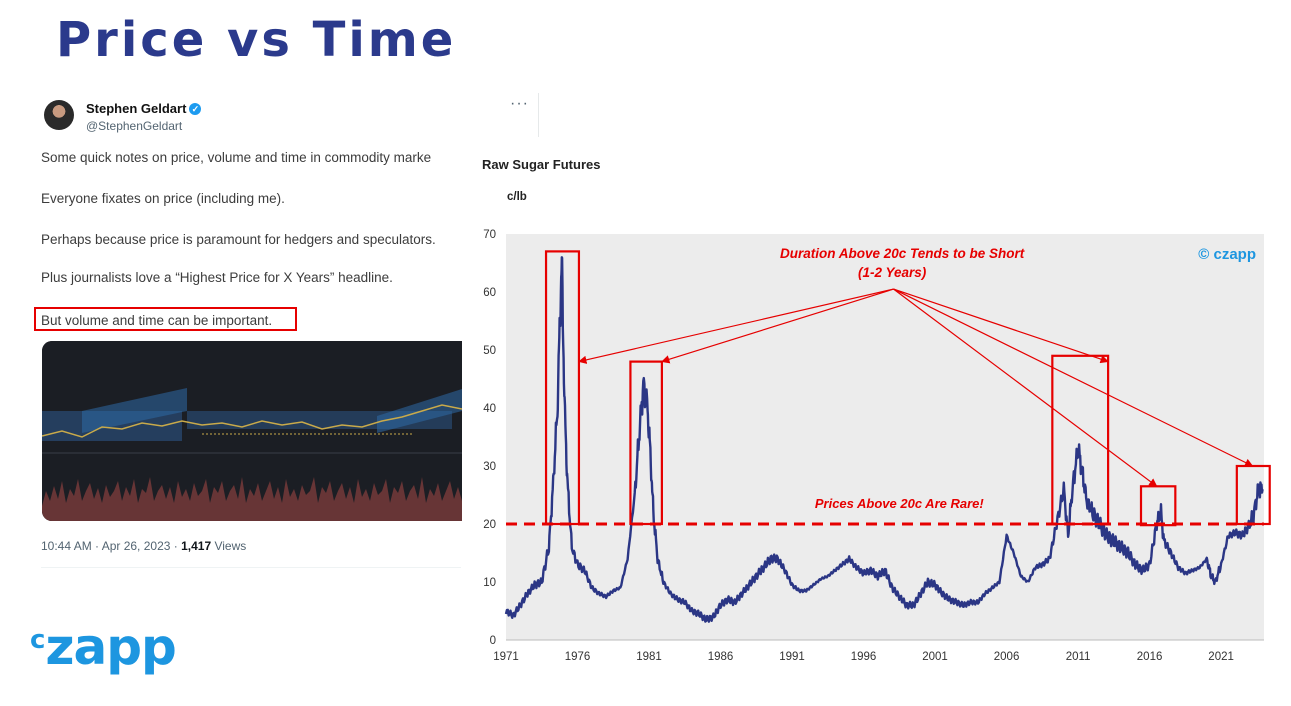 The width and height of the screenshot is (1291, 706). I want to click on views-label: Views, so click(230, 546).